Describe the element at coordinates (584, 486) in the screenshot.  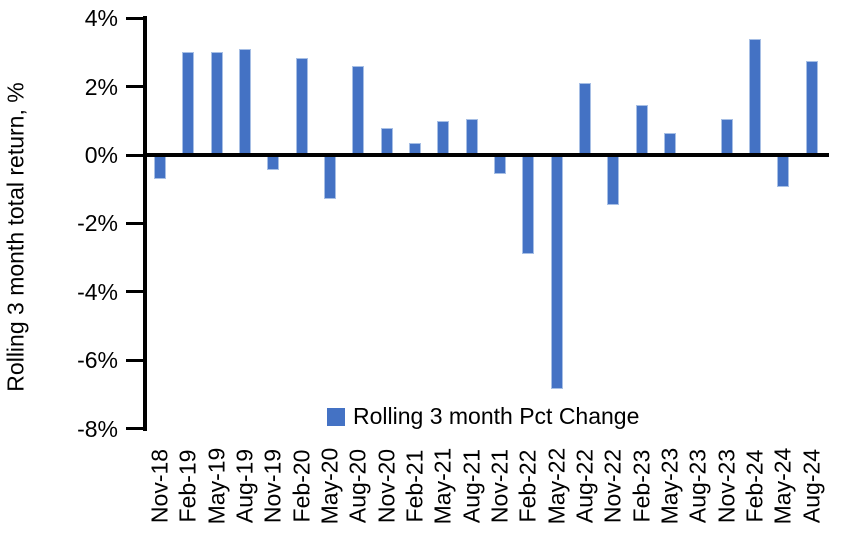
I see `x-tick-label: Aug-22` at that location.